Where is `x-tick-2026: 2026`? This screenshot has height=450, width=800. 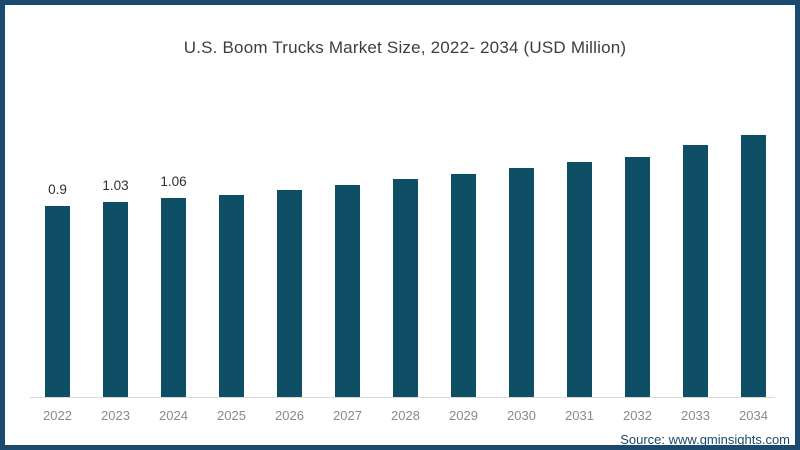
x-tick-2026: 2026 is located at coordinates (289, 415).